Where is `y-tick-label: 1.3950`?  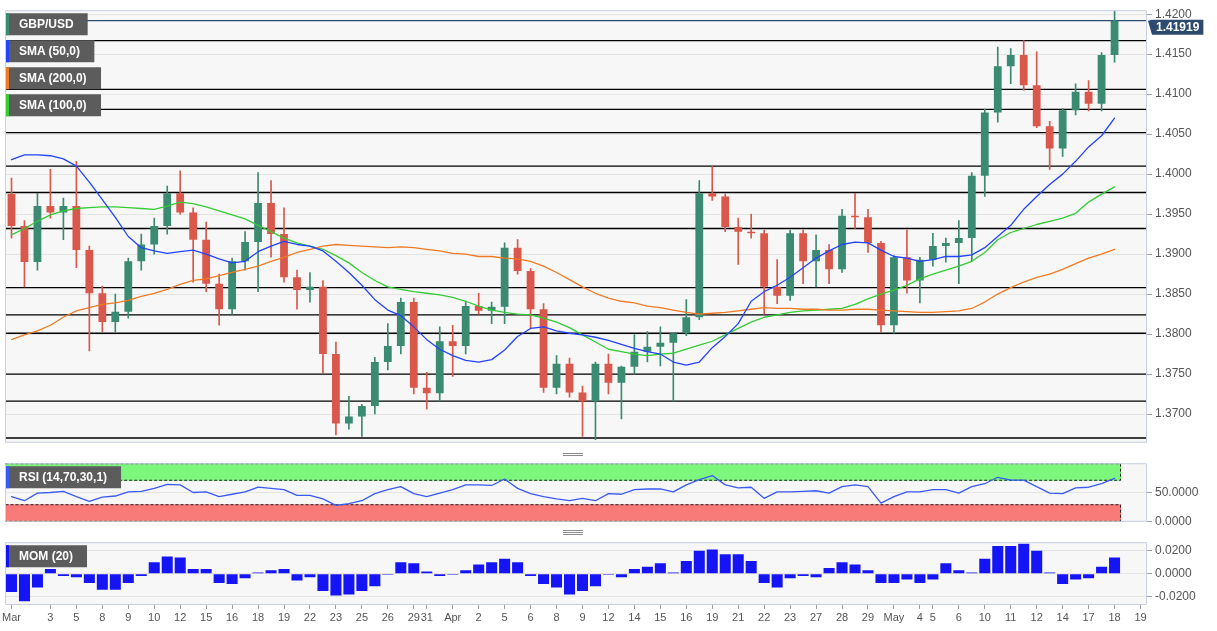
y-tick-label: 1.3950 is located at coordinates (1174, 213).